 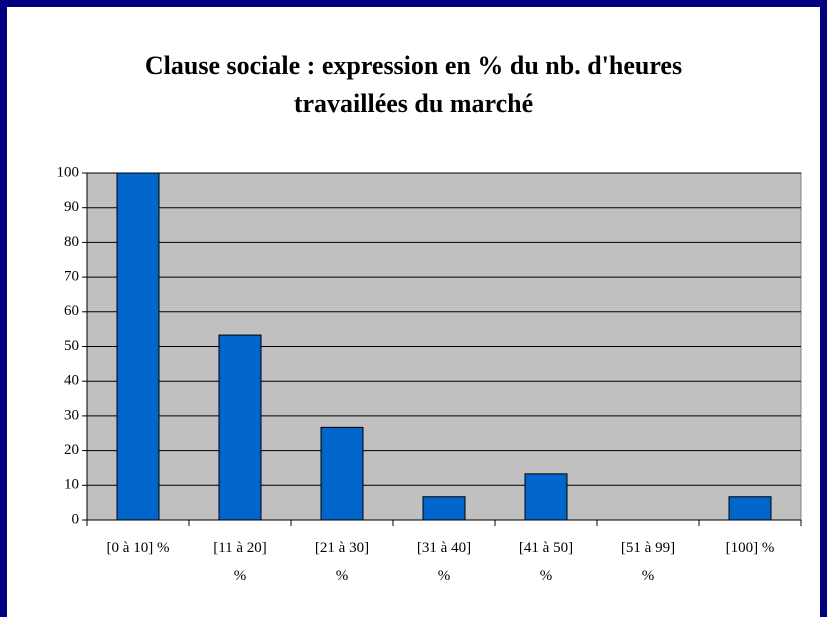 What do you see at coordinates (71, 485) in the screenshot?
I see `y-tick-label: 10` at bounding box center [71, 485].